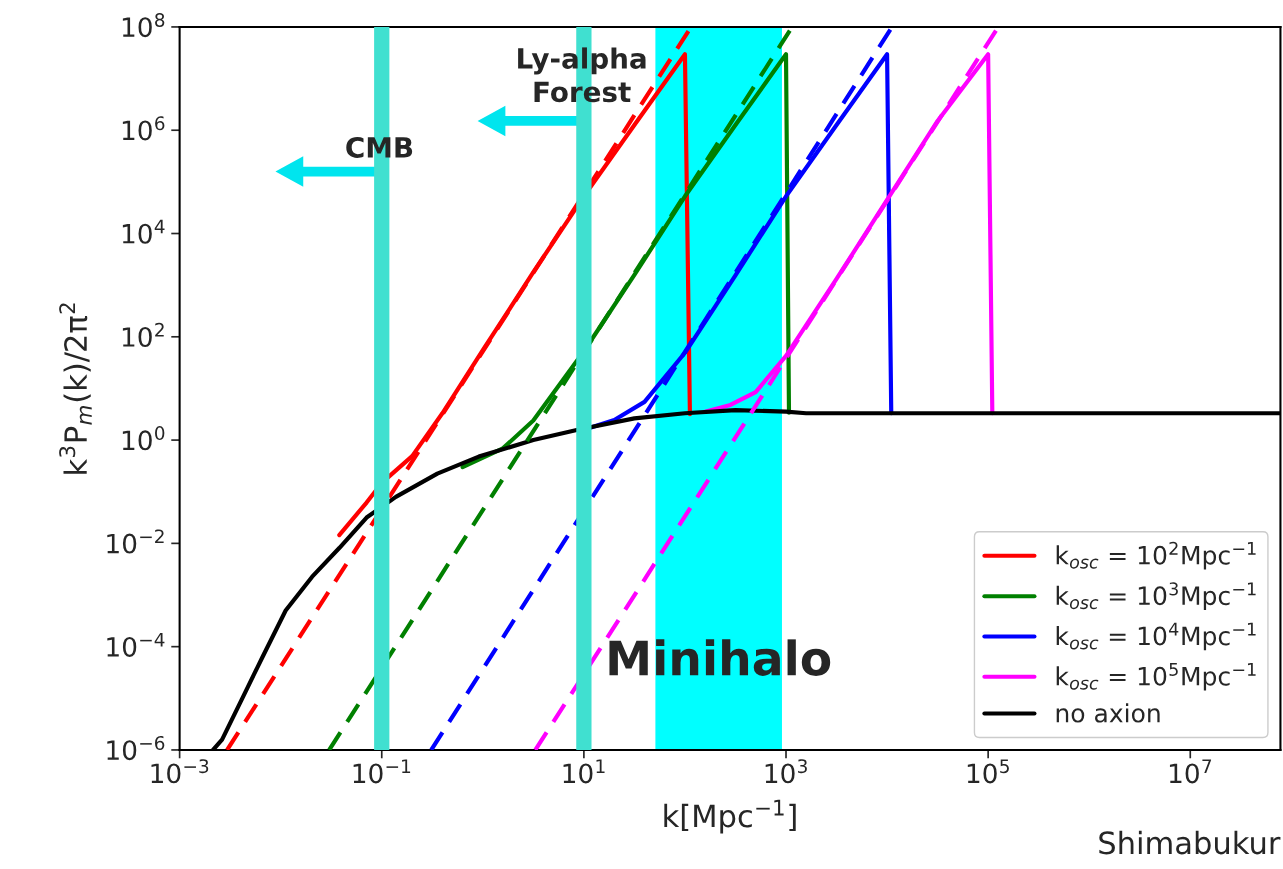  I want to click on y-tick-label: 10$^{0}$, so click(143, 438).